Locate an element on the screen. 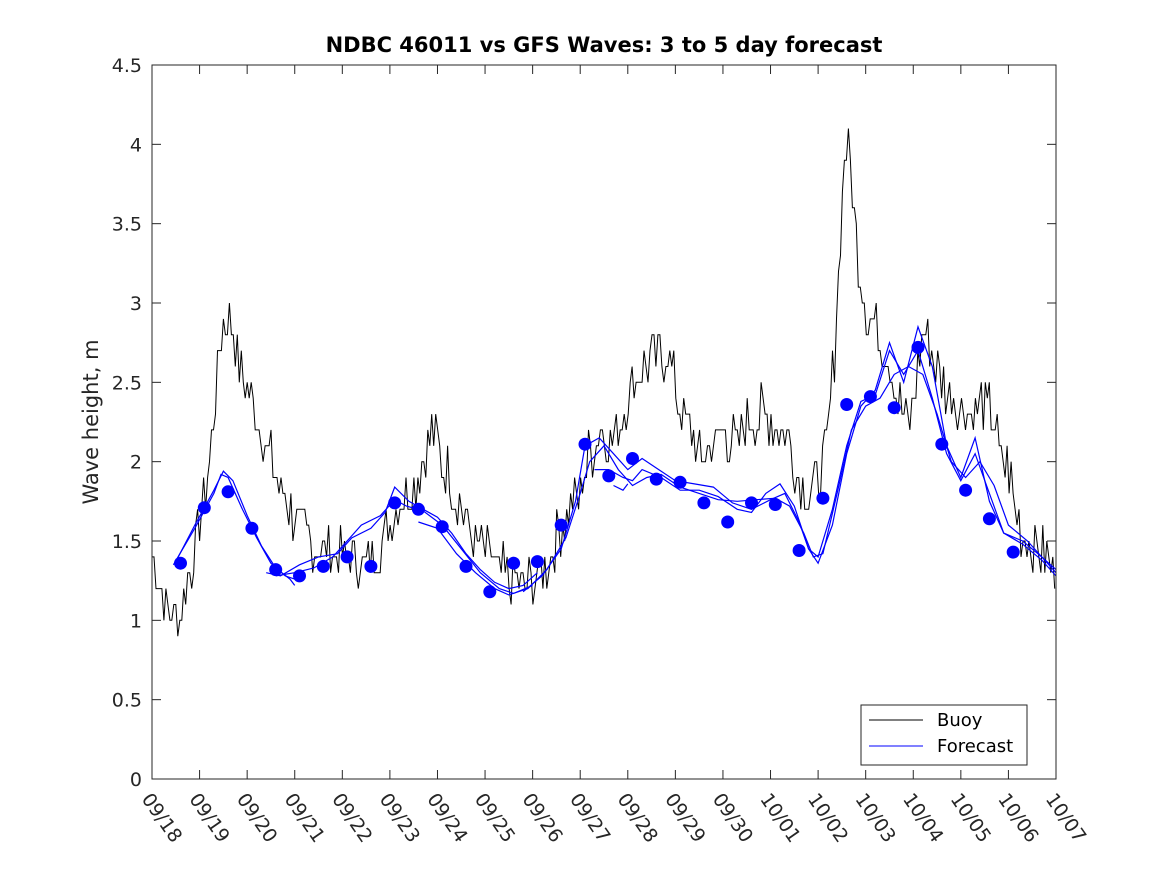  y-tick-label: 3 is located at coordinates (136, 304).